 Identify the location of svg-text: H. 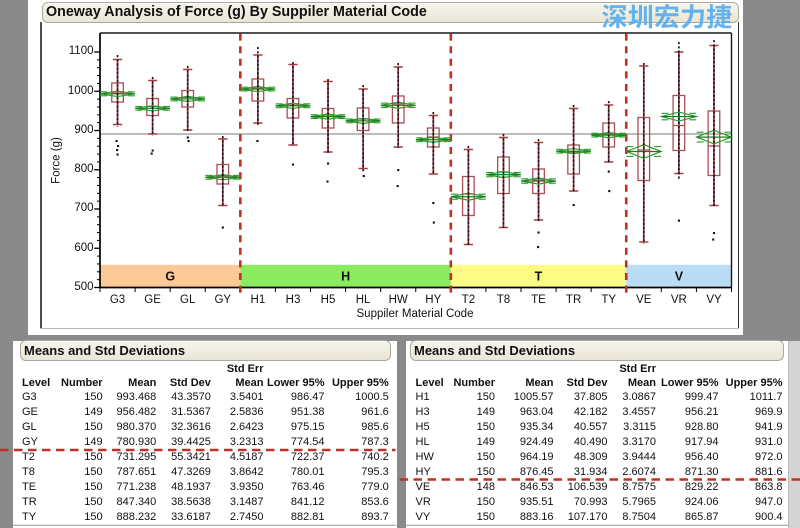
(345, 277).